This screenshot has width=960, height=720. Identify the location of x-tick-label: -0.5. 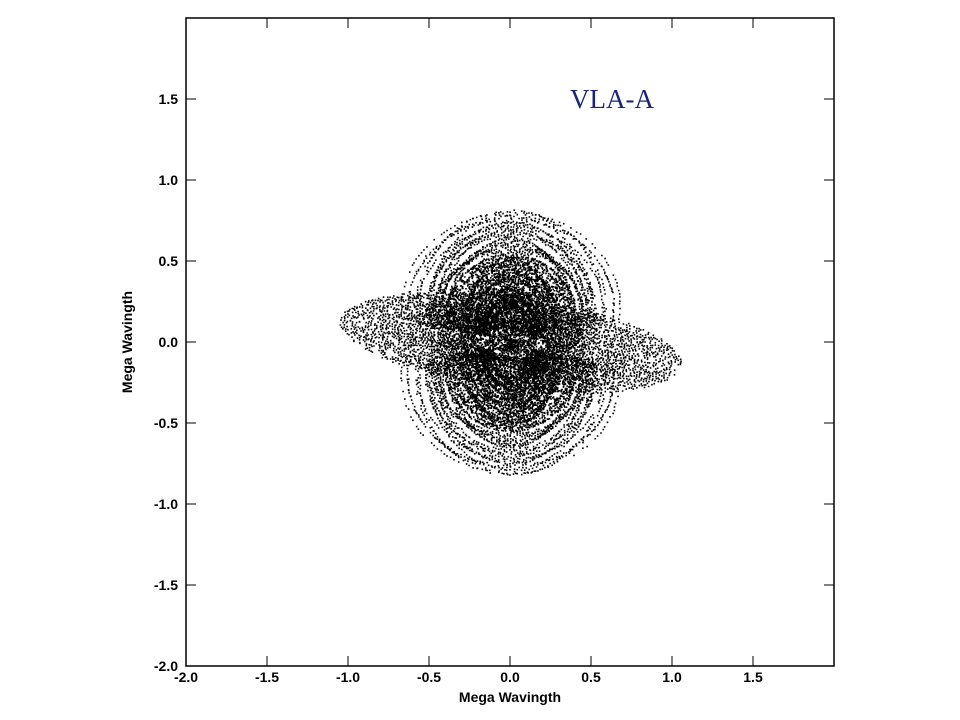
(429, 677).